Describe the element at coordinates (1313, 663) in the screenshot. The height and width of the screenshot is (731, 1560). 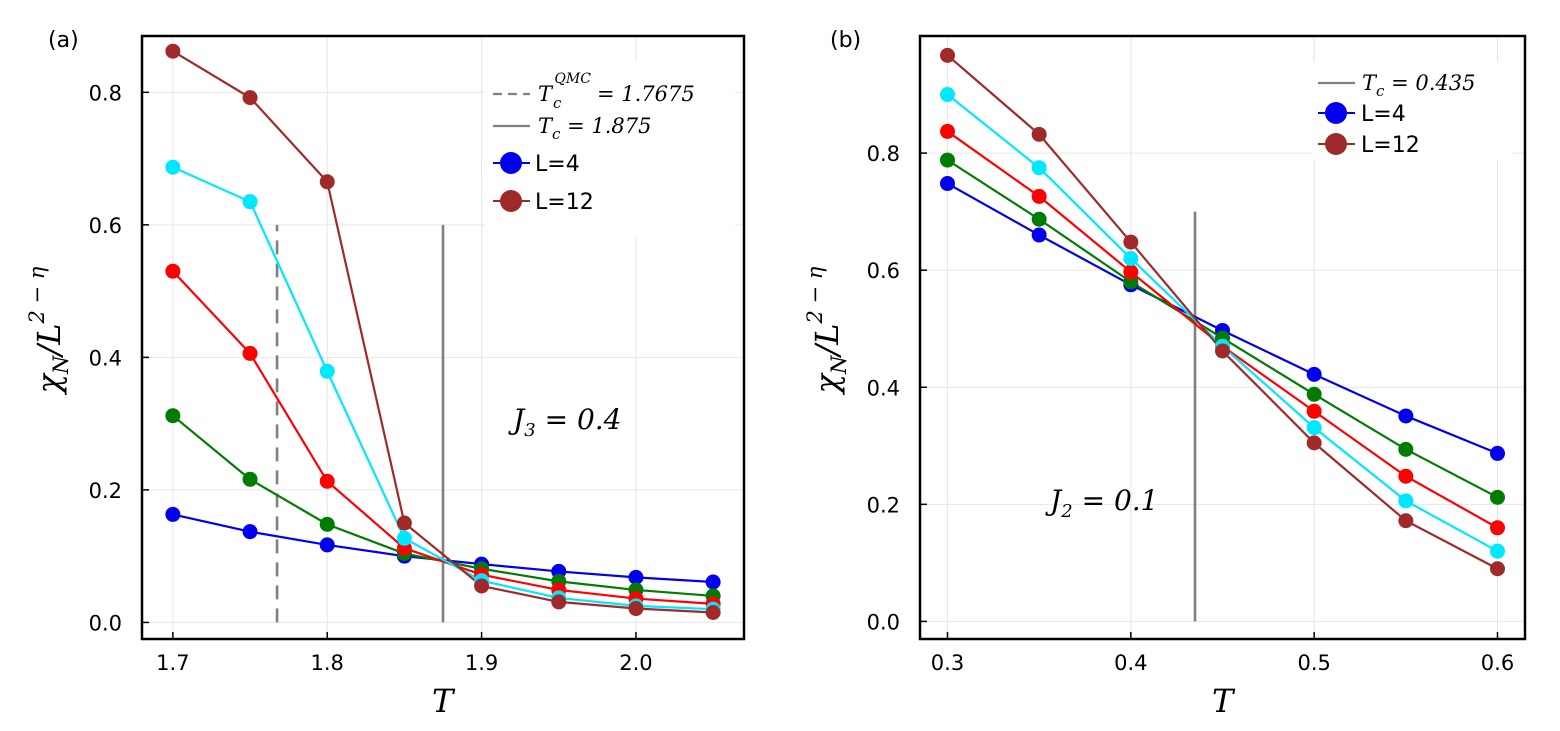
I see `x-tick-label: 0.5` at that location.